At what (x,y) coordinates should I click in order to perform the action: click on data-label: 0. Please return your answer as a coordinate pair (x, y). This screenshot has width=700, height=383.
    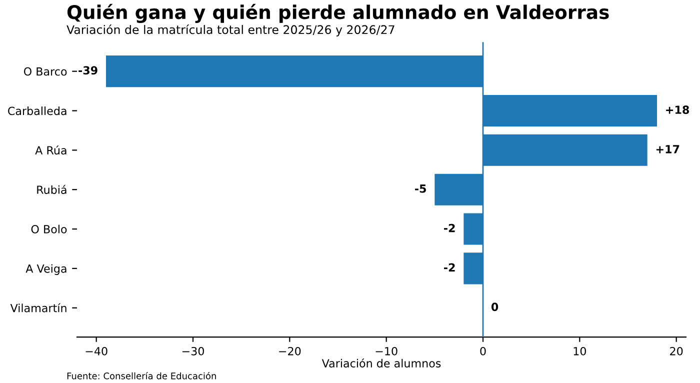
    Looking at the image, I should click on (494, 307).